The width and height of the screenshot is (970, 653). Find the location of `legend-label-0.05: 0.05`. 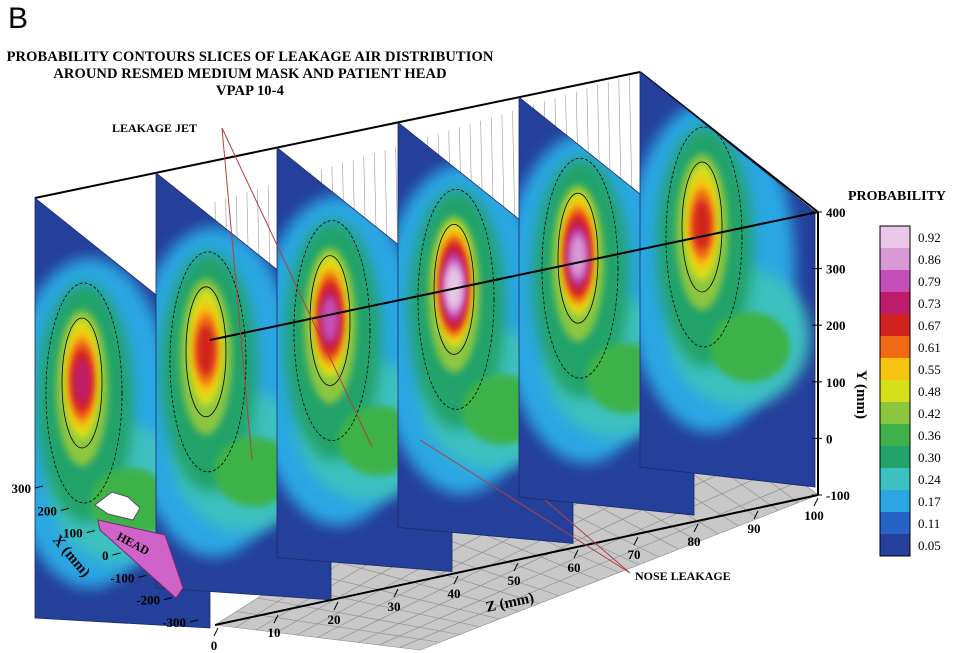

legend-label-0.05: 0.05 is located at coordinates (929, 545).